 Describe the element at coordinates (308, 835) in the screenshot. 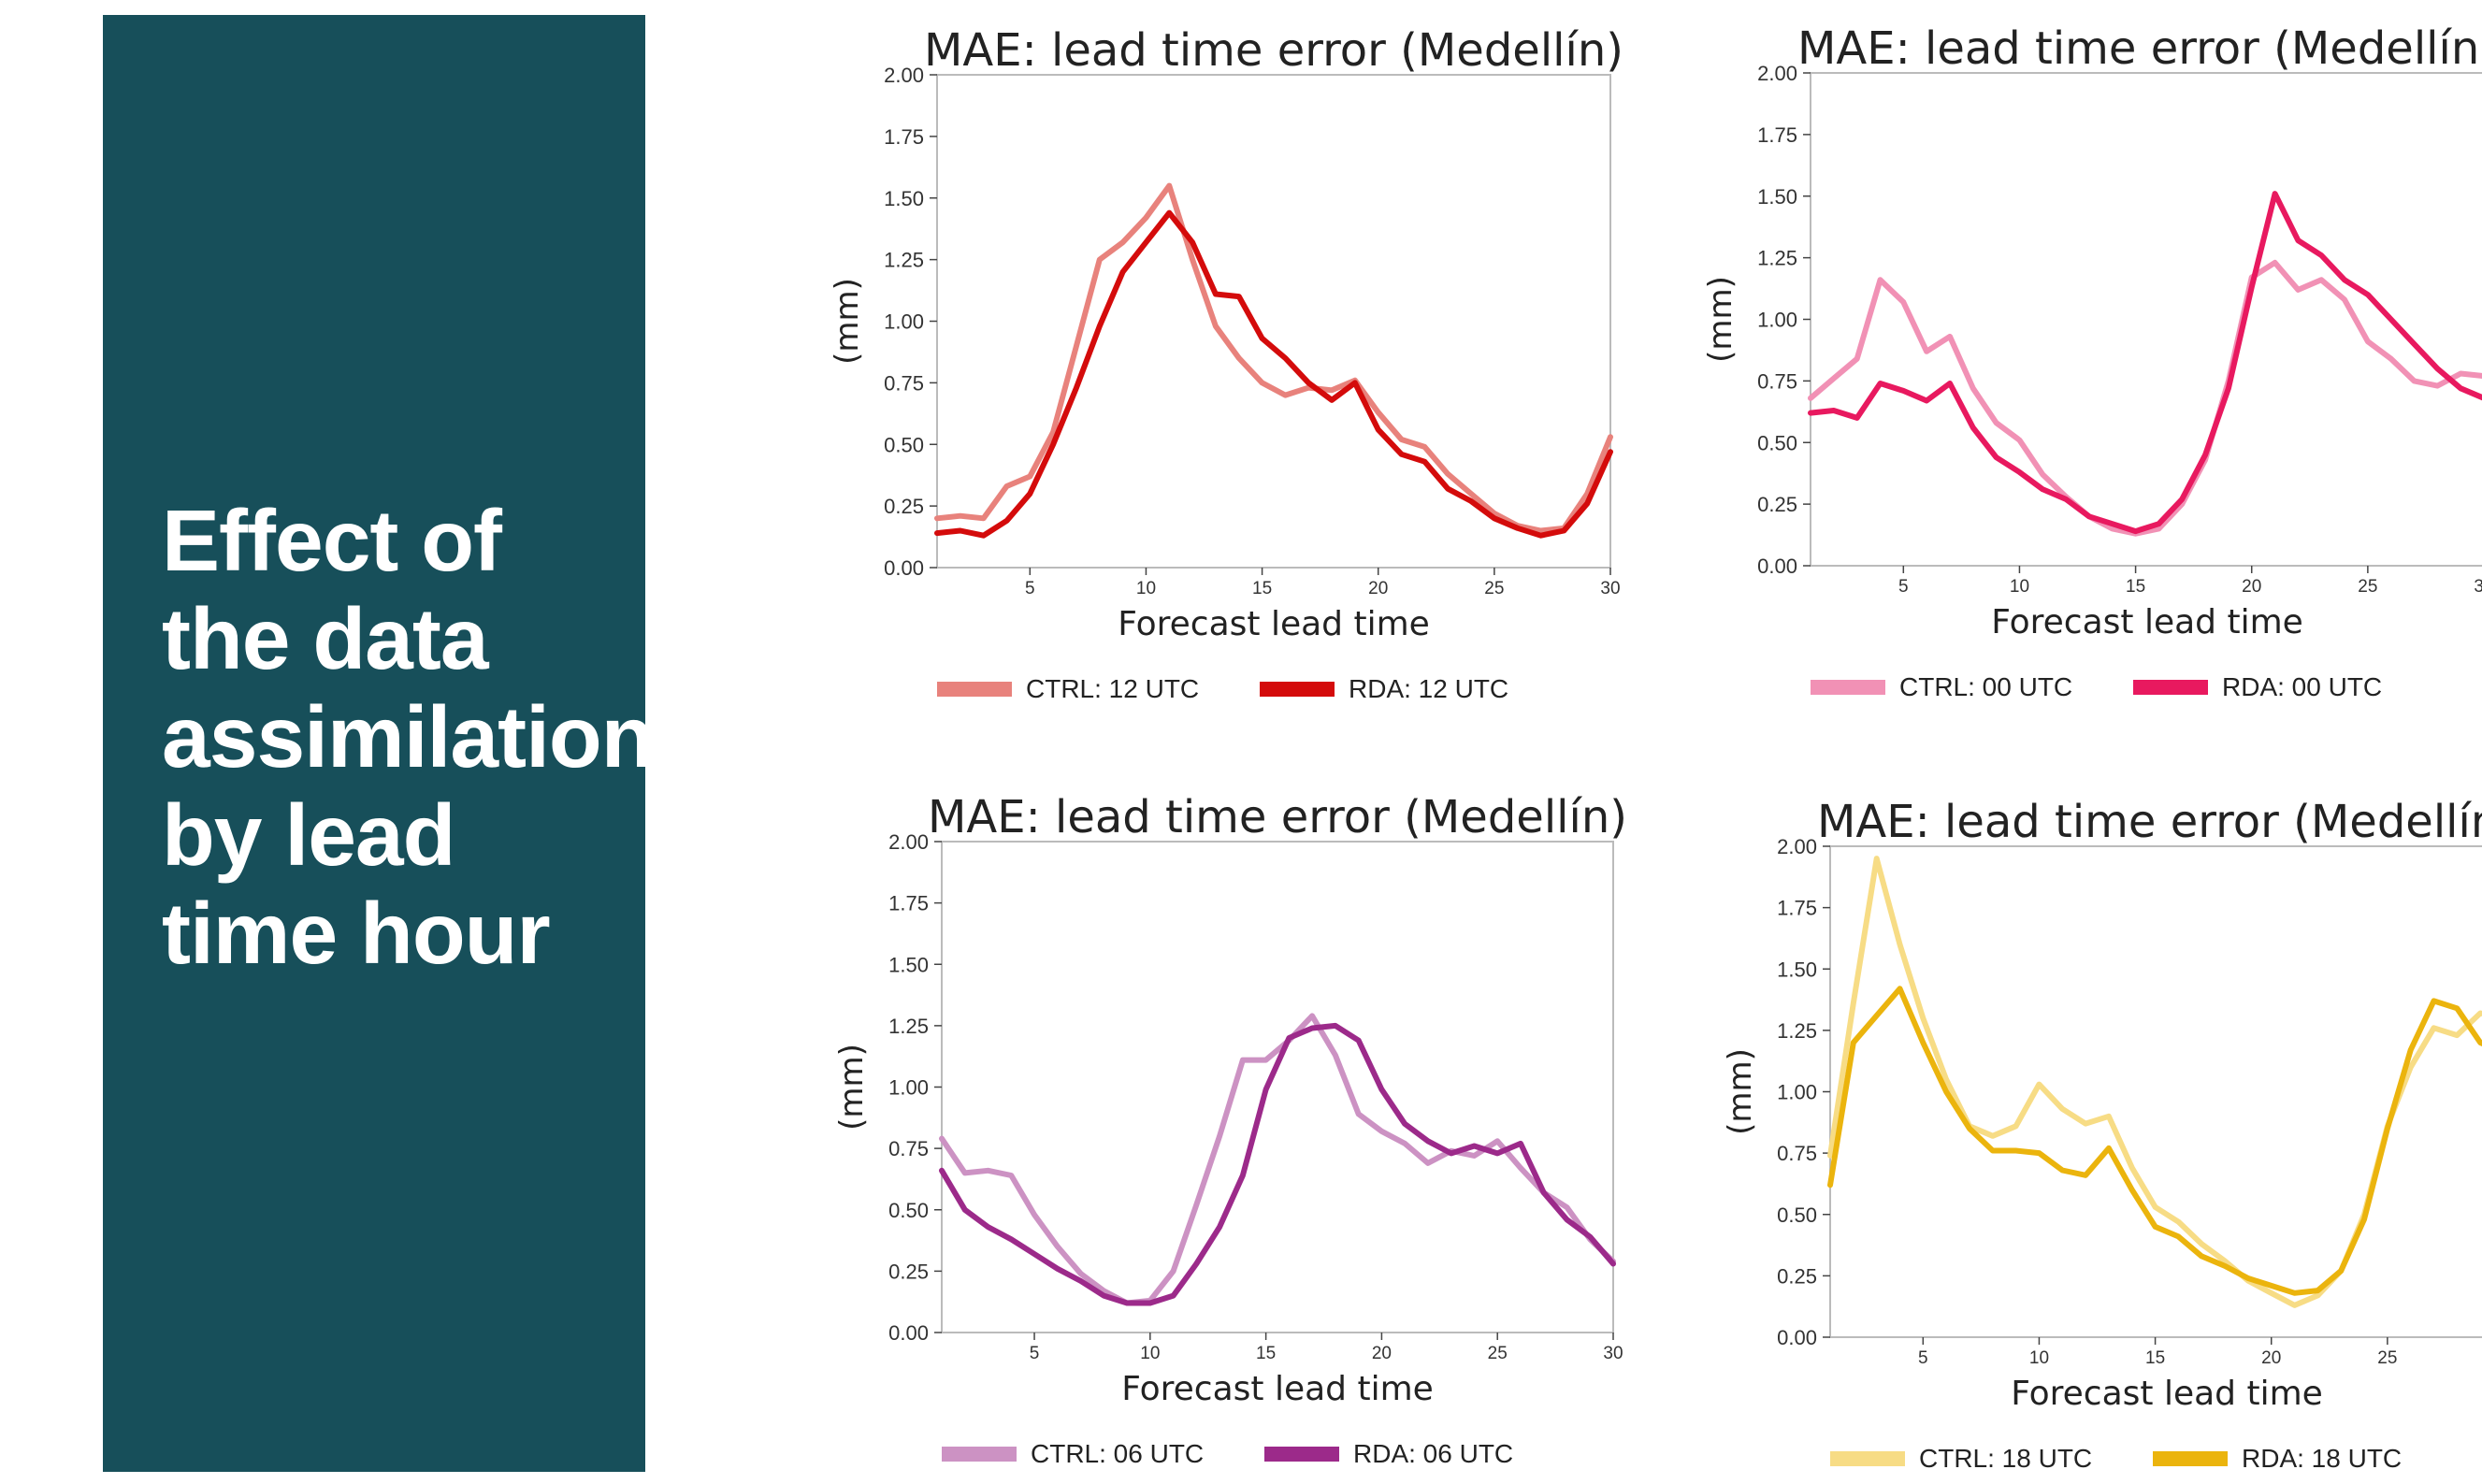

I see `slide-title-line: by lead` at that location.